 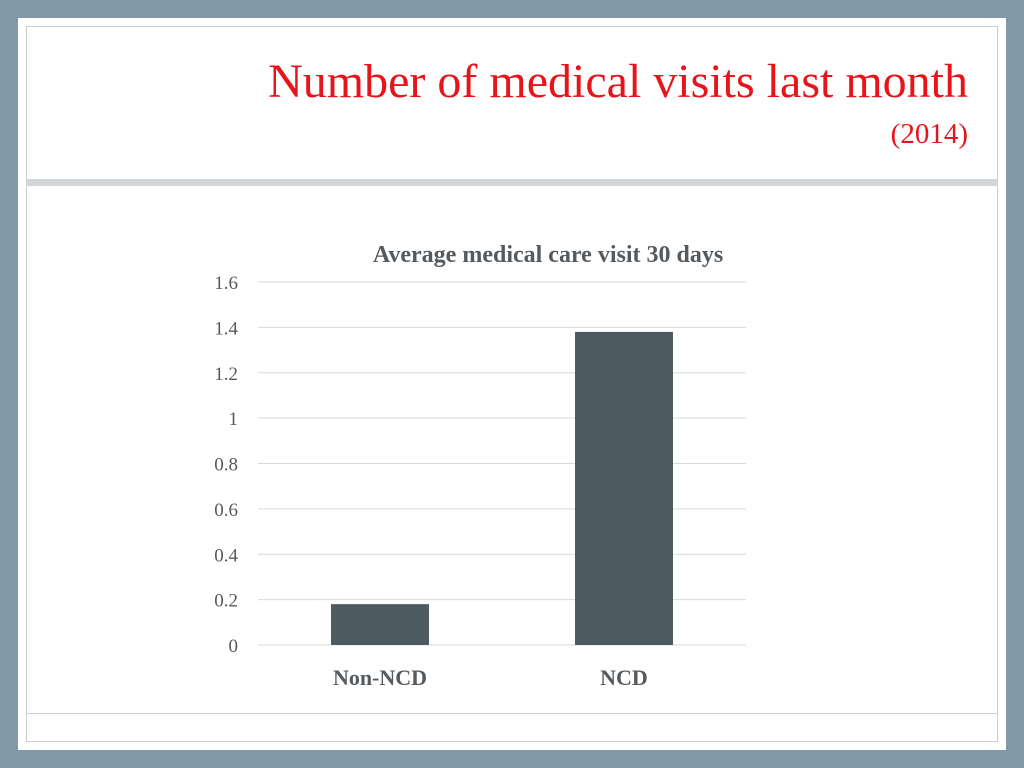 What do you see at coordinates (512, 182) in the screenshot?
I see `title-divider` at bounding box center [512, 182].